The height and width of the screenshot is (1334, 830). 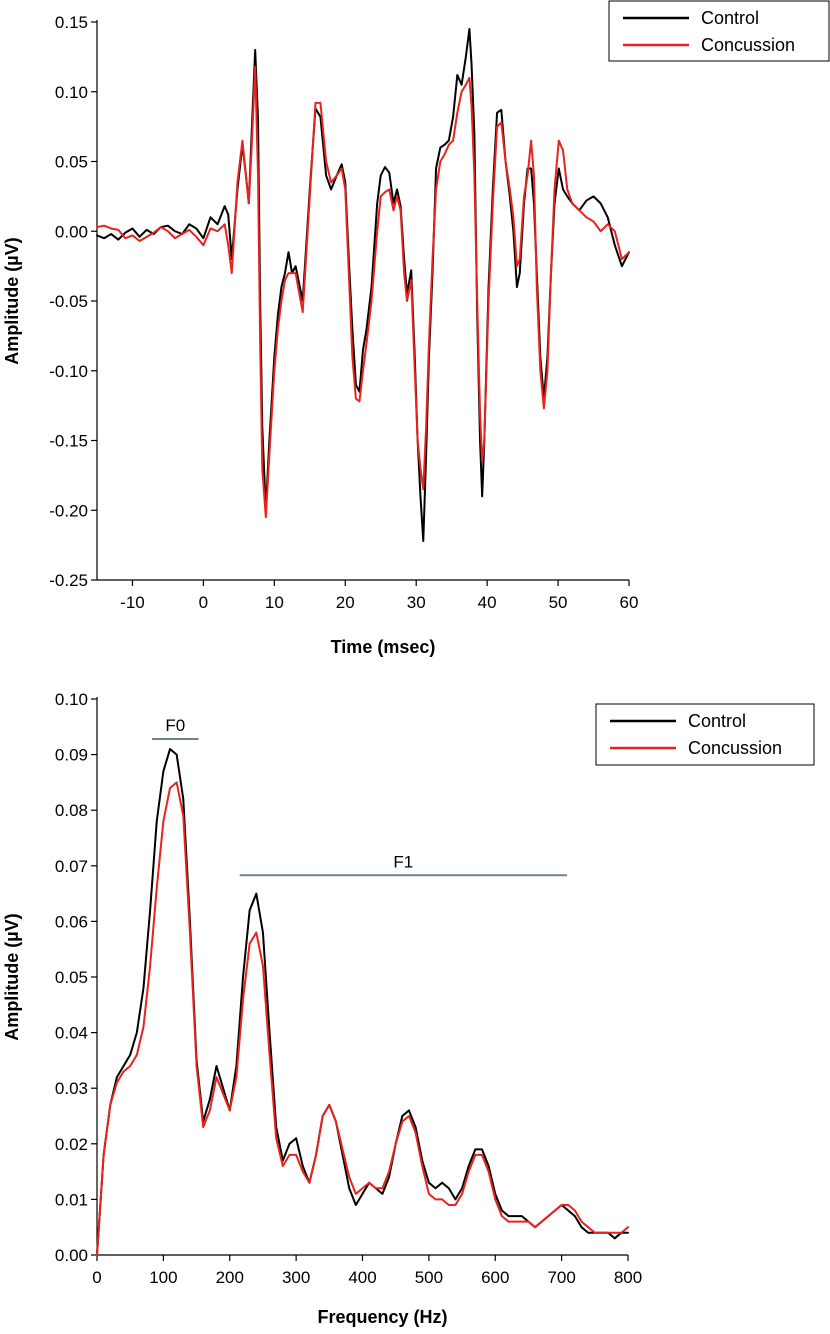 I want to click on freq-x-tick-label: 300, so click(x=296, y=1277).